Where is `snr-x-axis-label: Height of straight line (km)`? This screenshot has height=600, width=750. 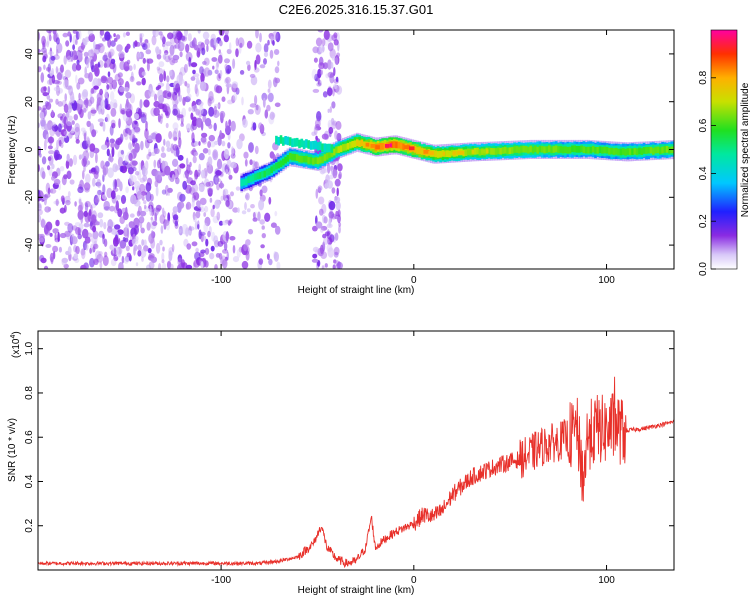
snr-x-axis-label: Height of straight line (km) is located at coordinates (356, 590).